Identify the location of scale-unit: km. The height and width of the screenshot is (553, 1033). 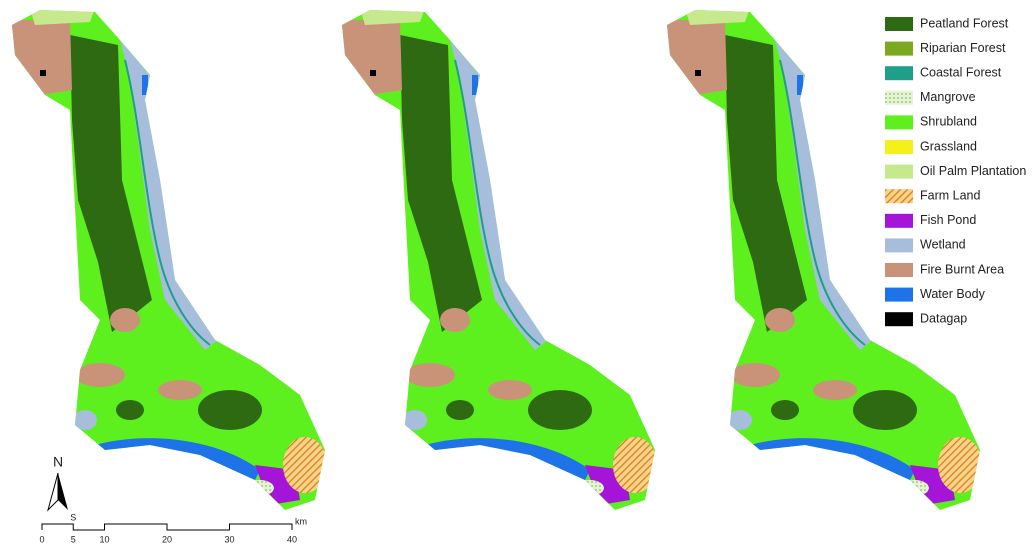
(301, 521).